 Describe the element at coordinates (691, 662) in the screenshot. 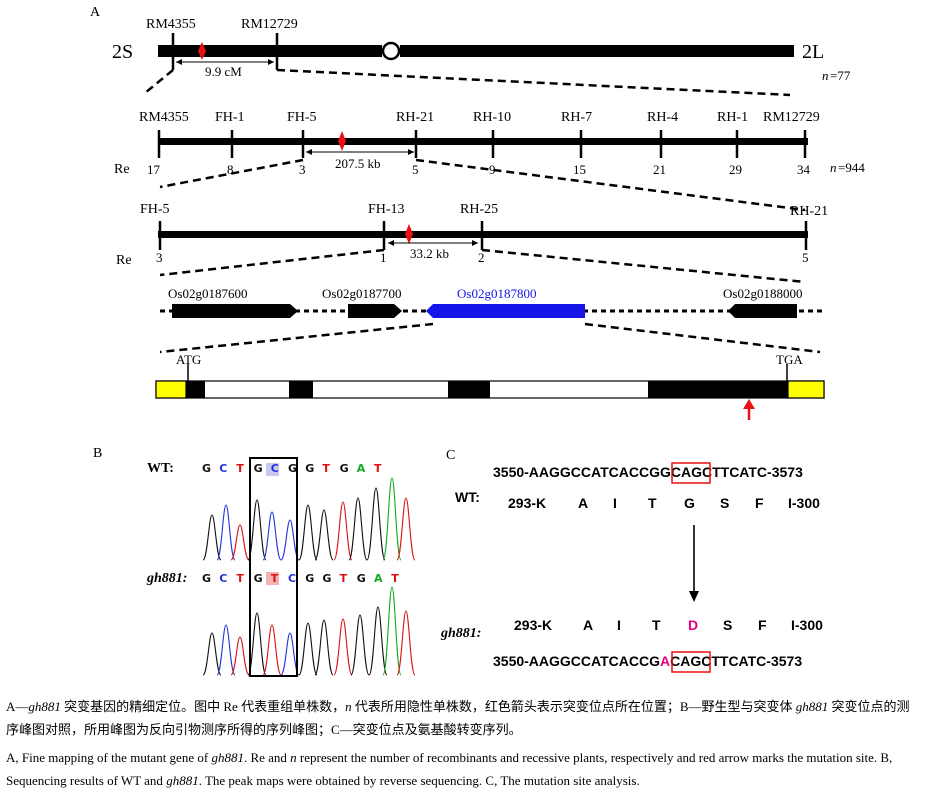

I see `mutant-codon-box` at that location.